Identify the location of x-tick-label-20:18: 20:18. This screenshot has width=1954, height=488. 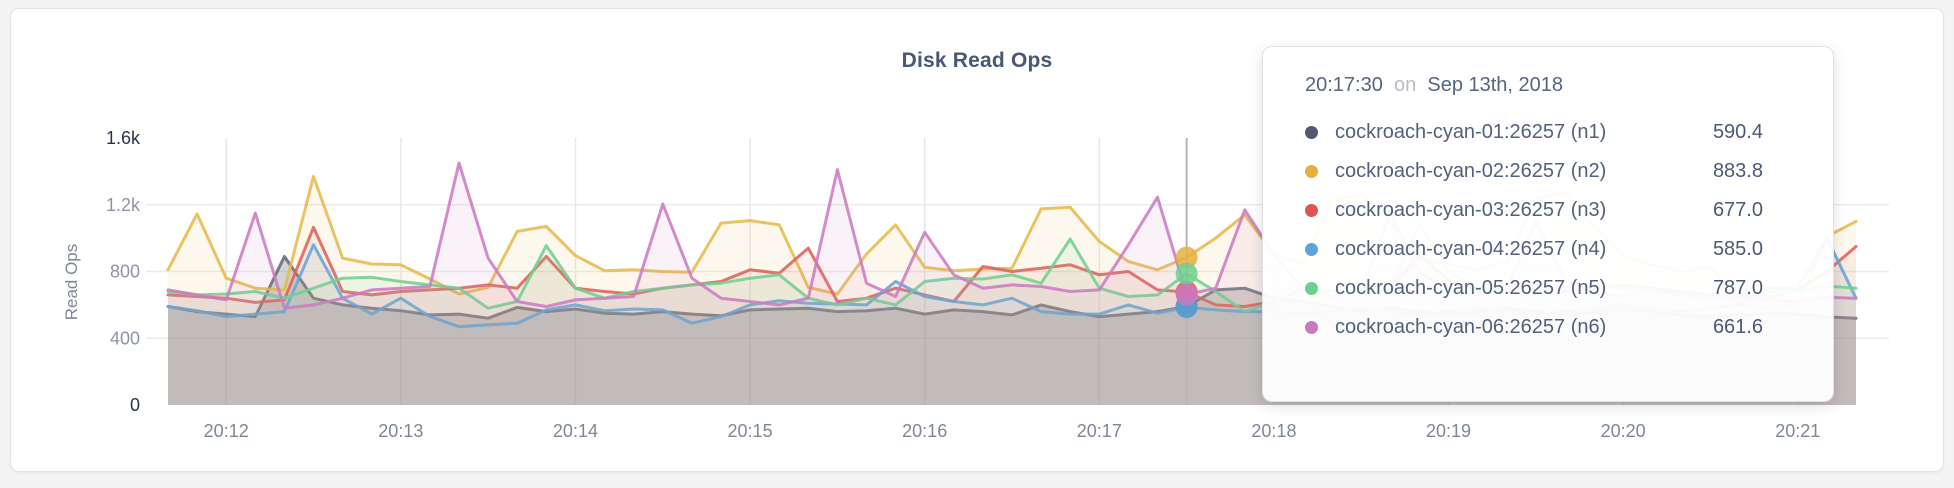
(1273, 431).